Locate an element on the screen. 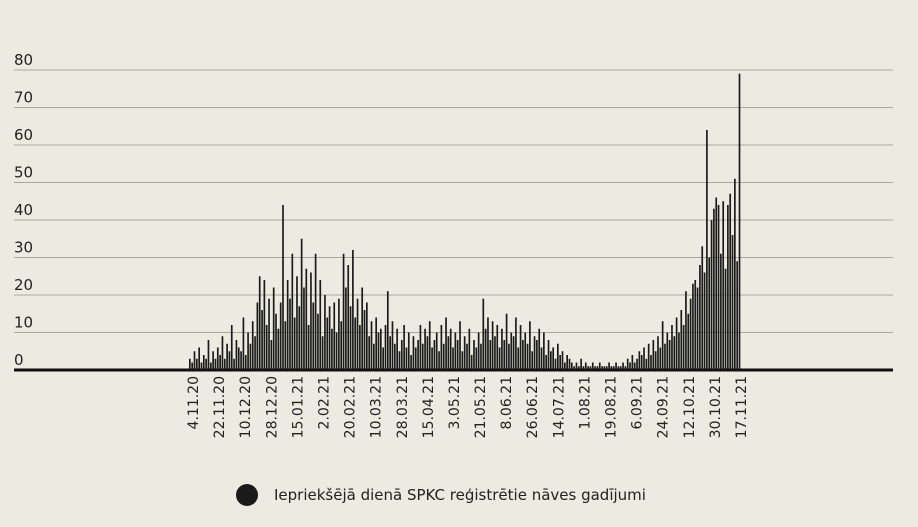 This screenshot has height=527, width=918. x-tick-label: 24.09.21 is located at coordinates (664, 407).